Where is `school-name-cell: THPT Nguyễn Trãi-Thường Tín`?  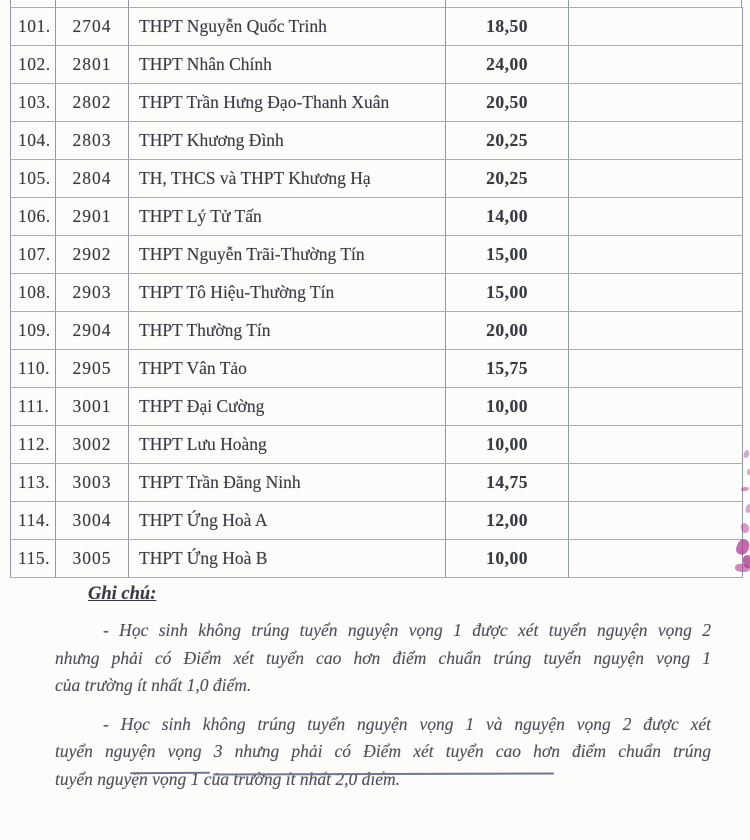
school-name-cell: THPT Nguyễn Trãi-Thường Tín is located at coordinates (287, 254).